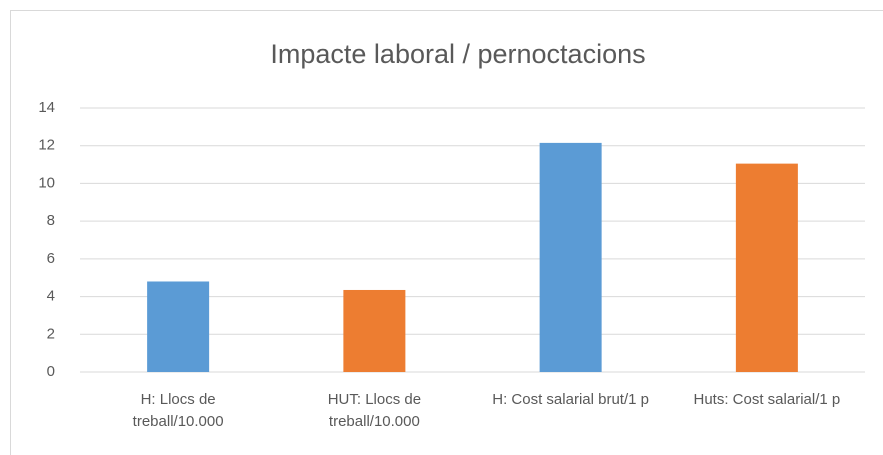  I want to click on x-tick-label: H: Llocs de treball/10.000, so click(178, 410).